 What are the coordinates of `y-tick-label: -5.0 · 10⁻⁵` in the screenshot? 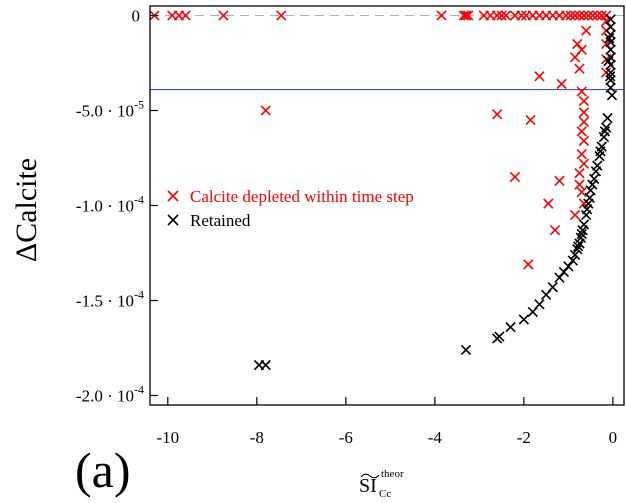 It's located at (110, 109).